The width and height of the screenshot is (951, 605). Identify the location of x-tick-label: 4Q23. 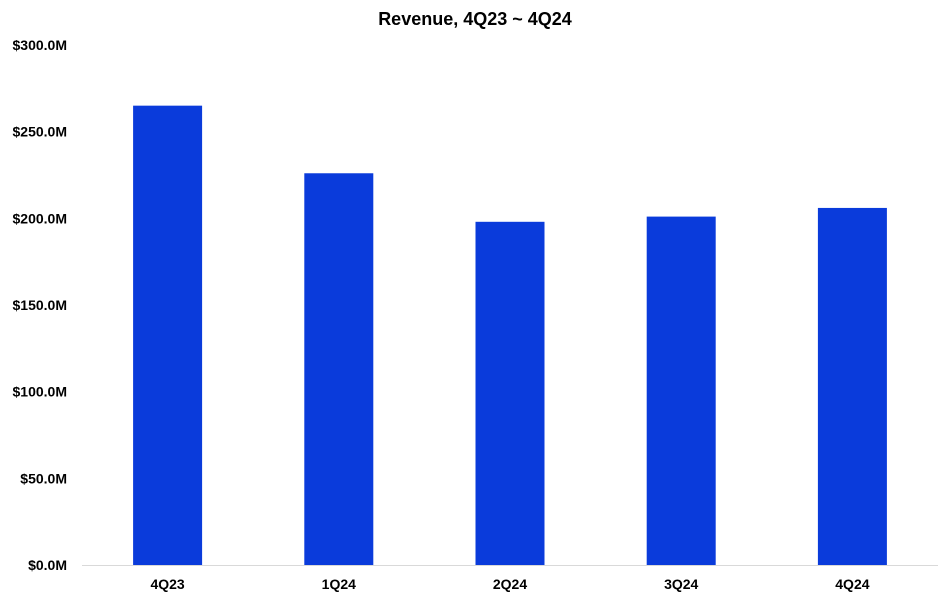
(167, 584).